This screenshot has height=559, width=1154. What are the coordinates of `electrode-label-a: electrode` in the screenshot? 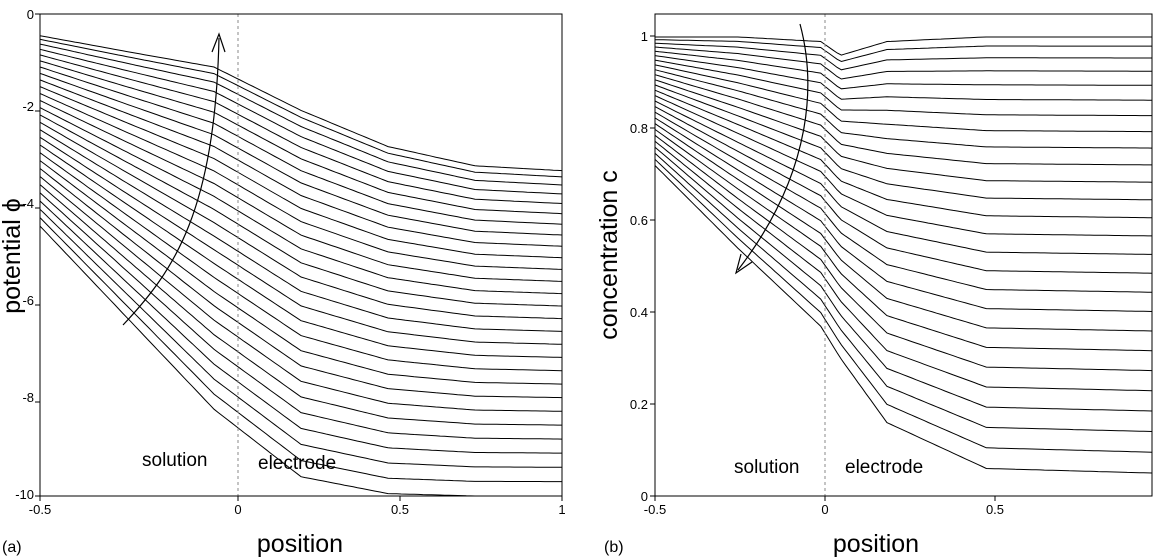 It's located at (297, 463).